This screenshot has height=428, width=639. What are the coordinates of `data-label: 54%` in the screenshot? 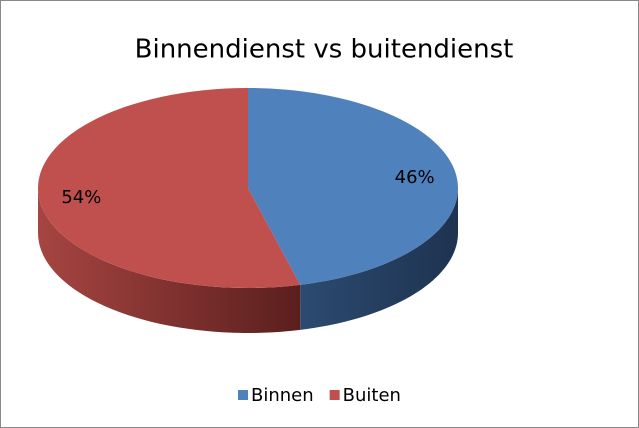 It's located at (81, 197).